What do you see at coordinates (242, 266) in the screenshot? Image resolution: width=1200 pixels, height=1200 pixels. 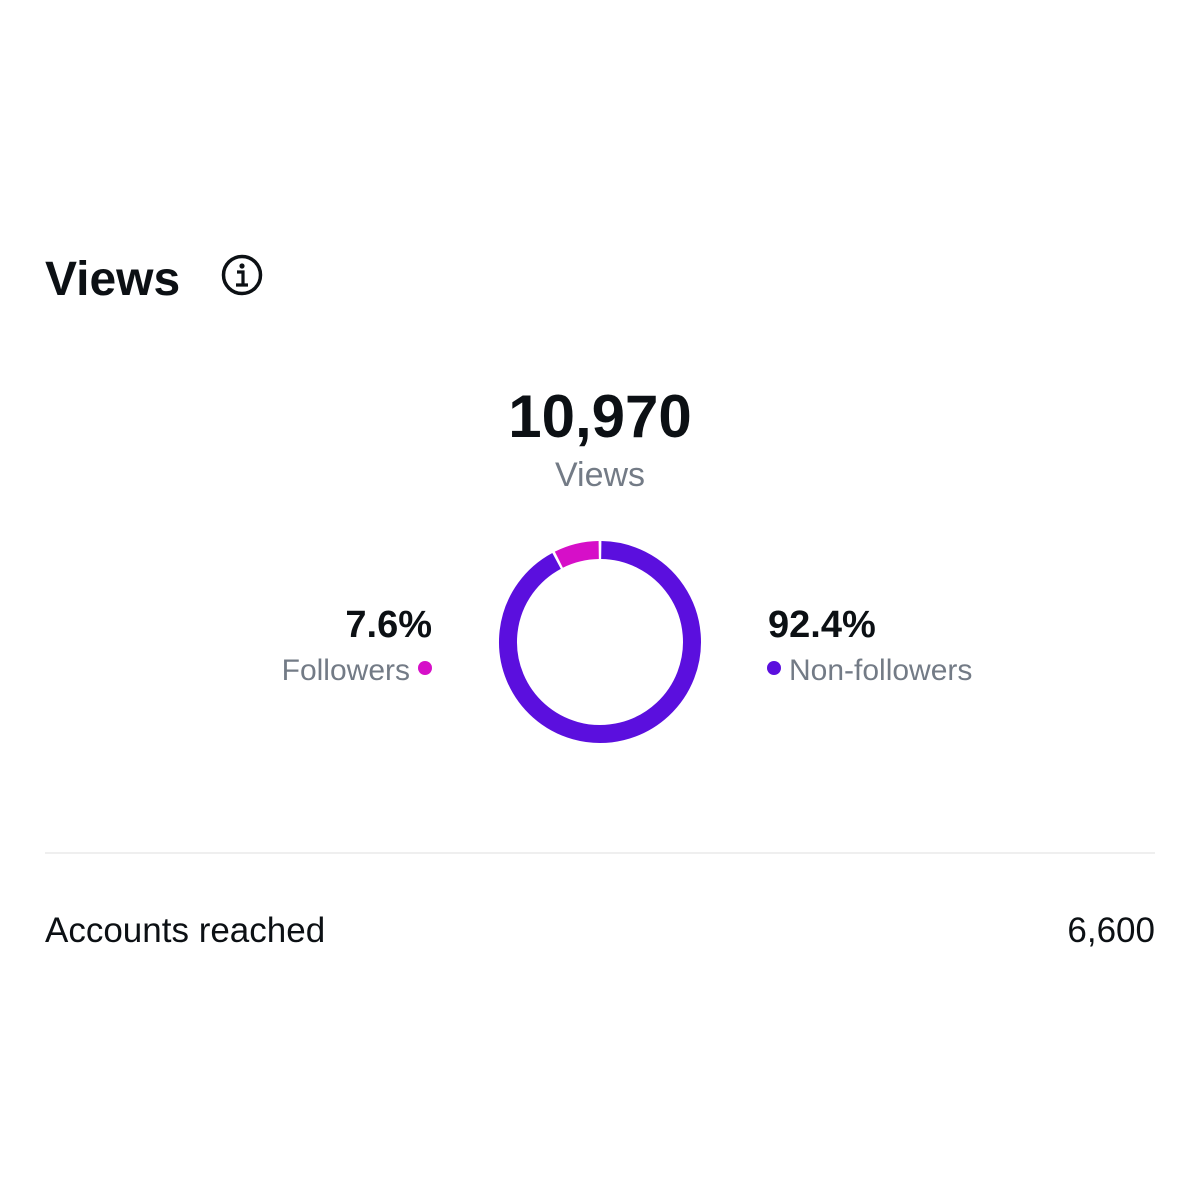 I see `info-dot` at bounding box center [242, 266].